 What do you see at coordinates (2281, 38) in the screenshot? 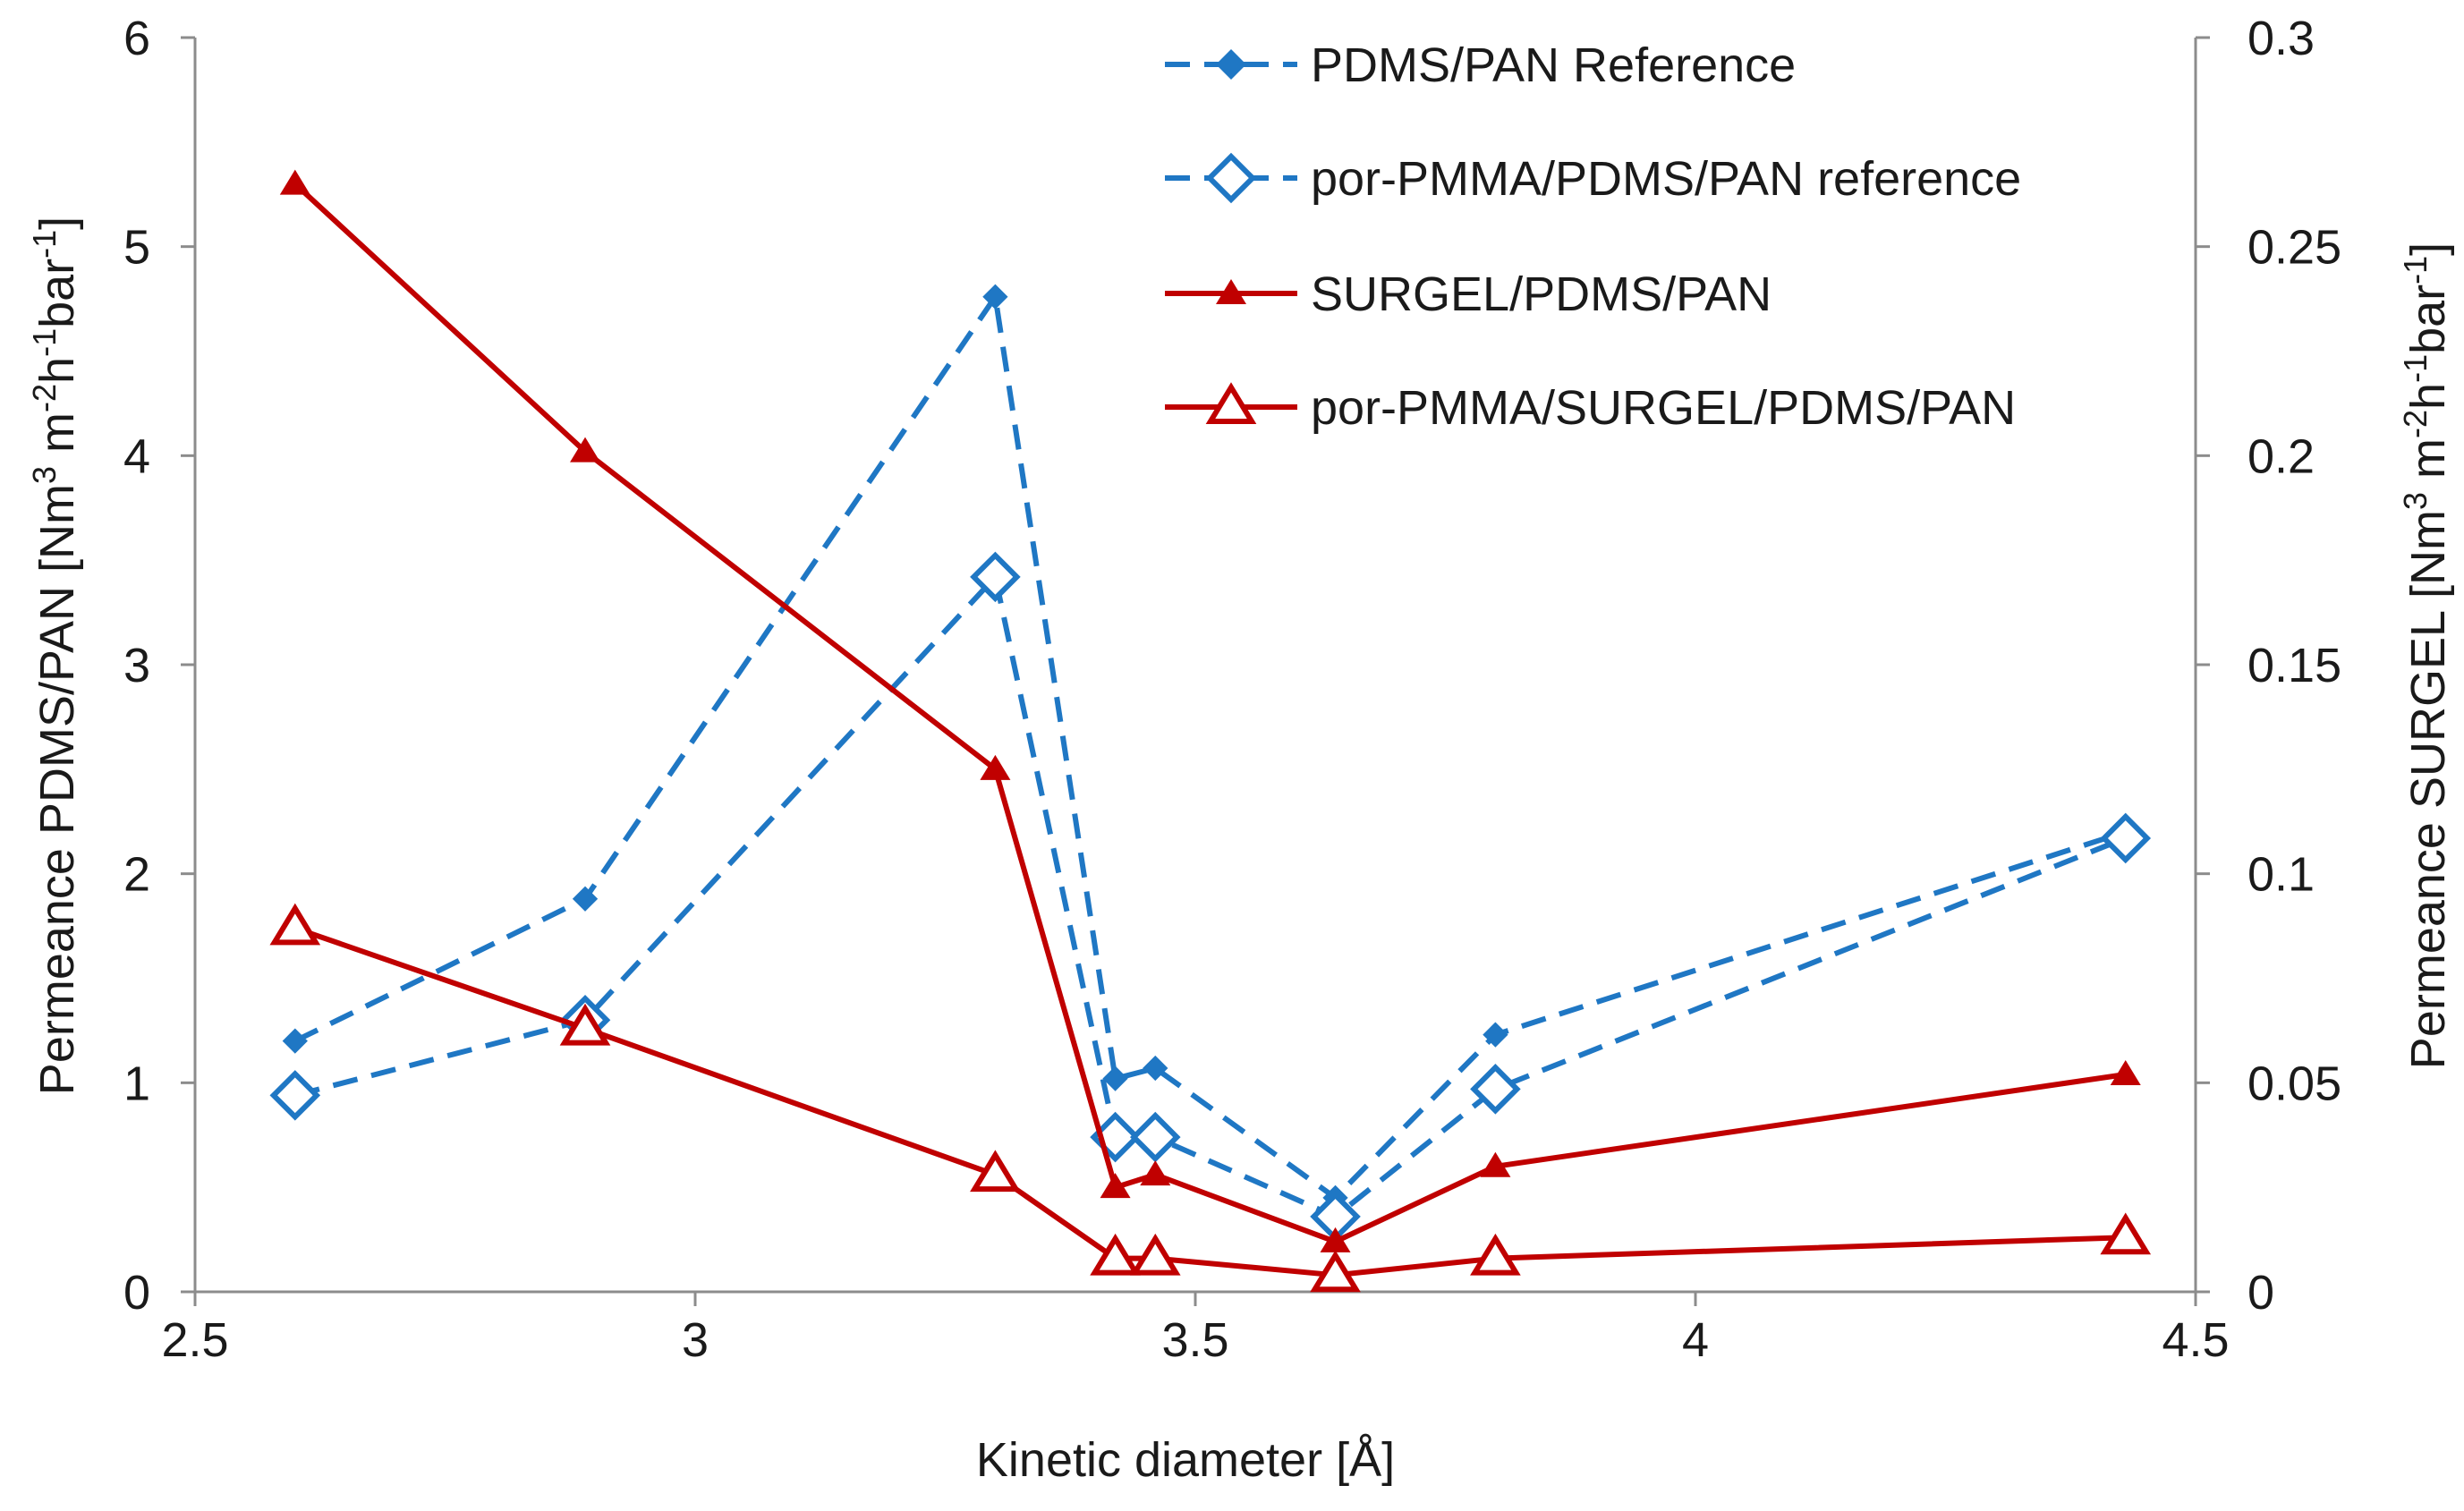
I see `right-y-tick-label: 0.3` at bounding box center [2281, 38].